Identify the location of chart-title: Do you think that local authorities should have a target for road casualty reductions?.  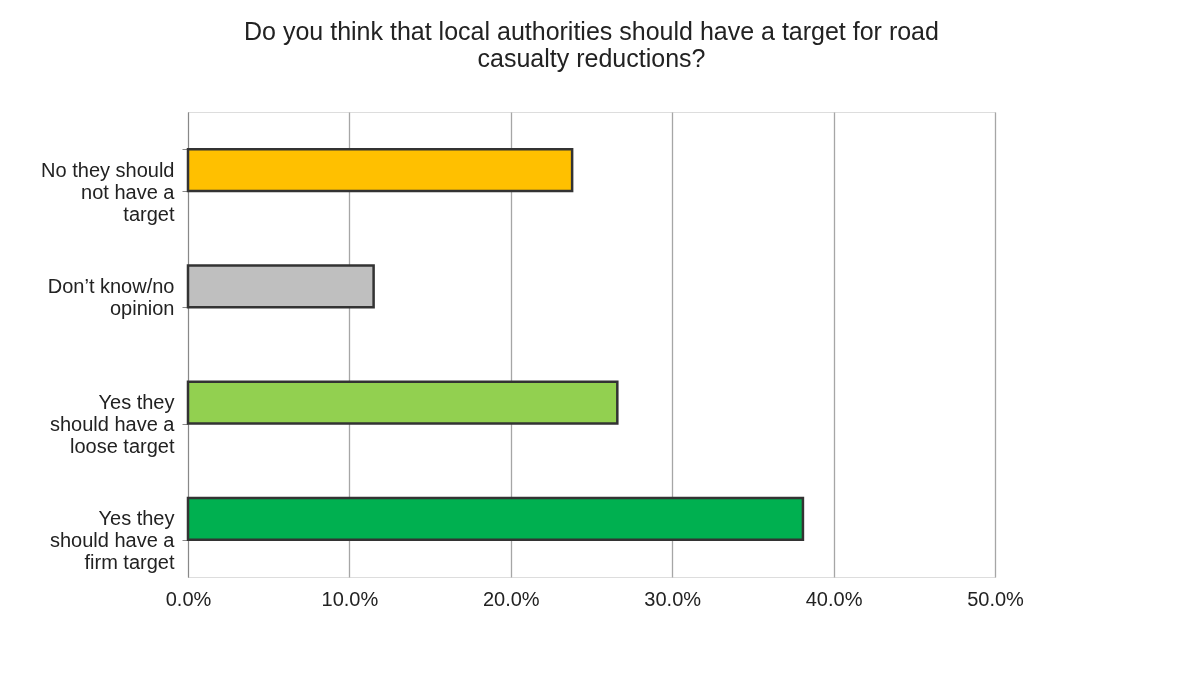
(591, 44).